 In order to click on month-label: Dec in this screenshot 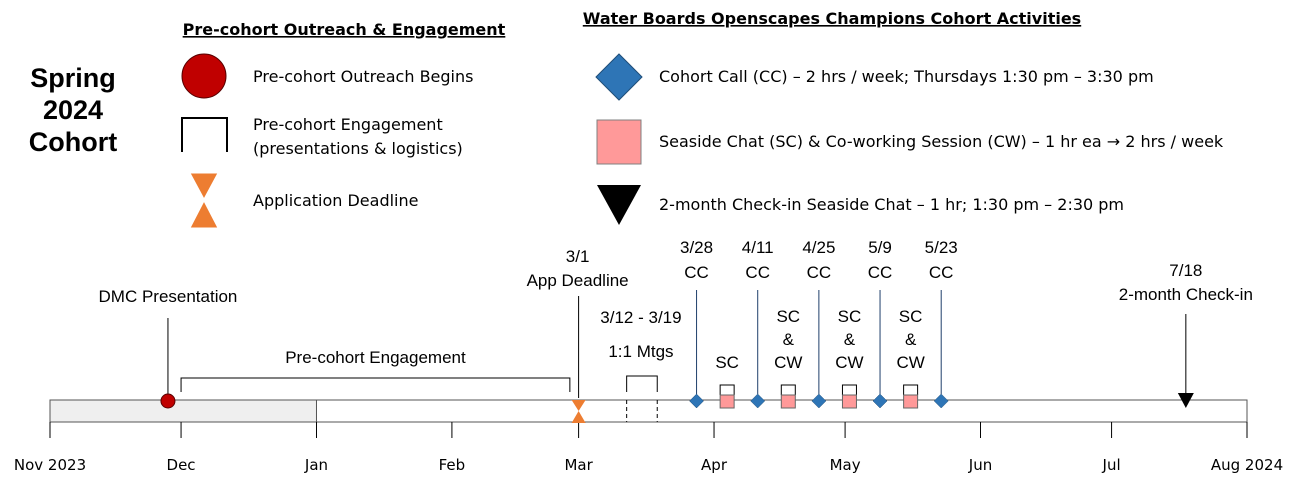, I will do `click(181, 465)`.